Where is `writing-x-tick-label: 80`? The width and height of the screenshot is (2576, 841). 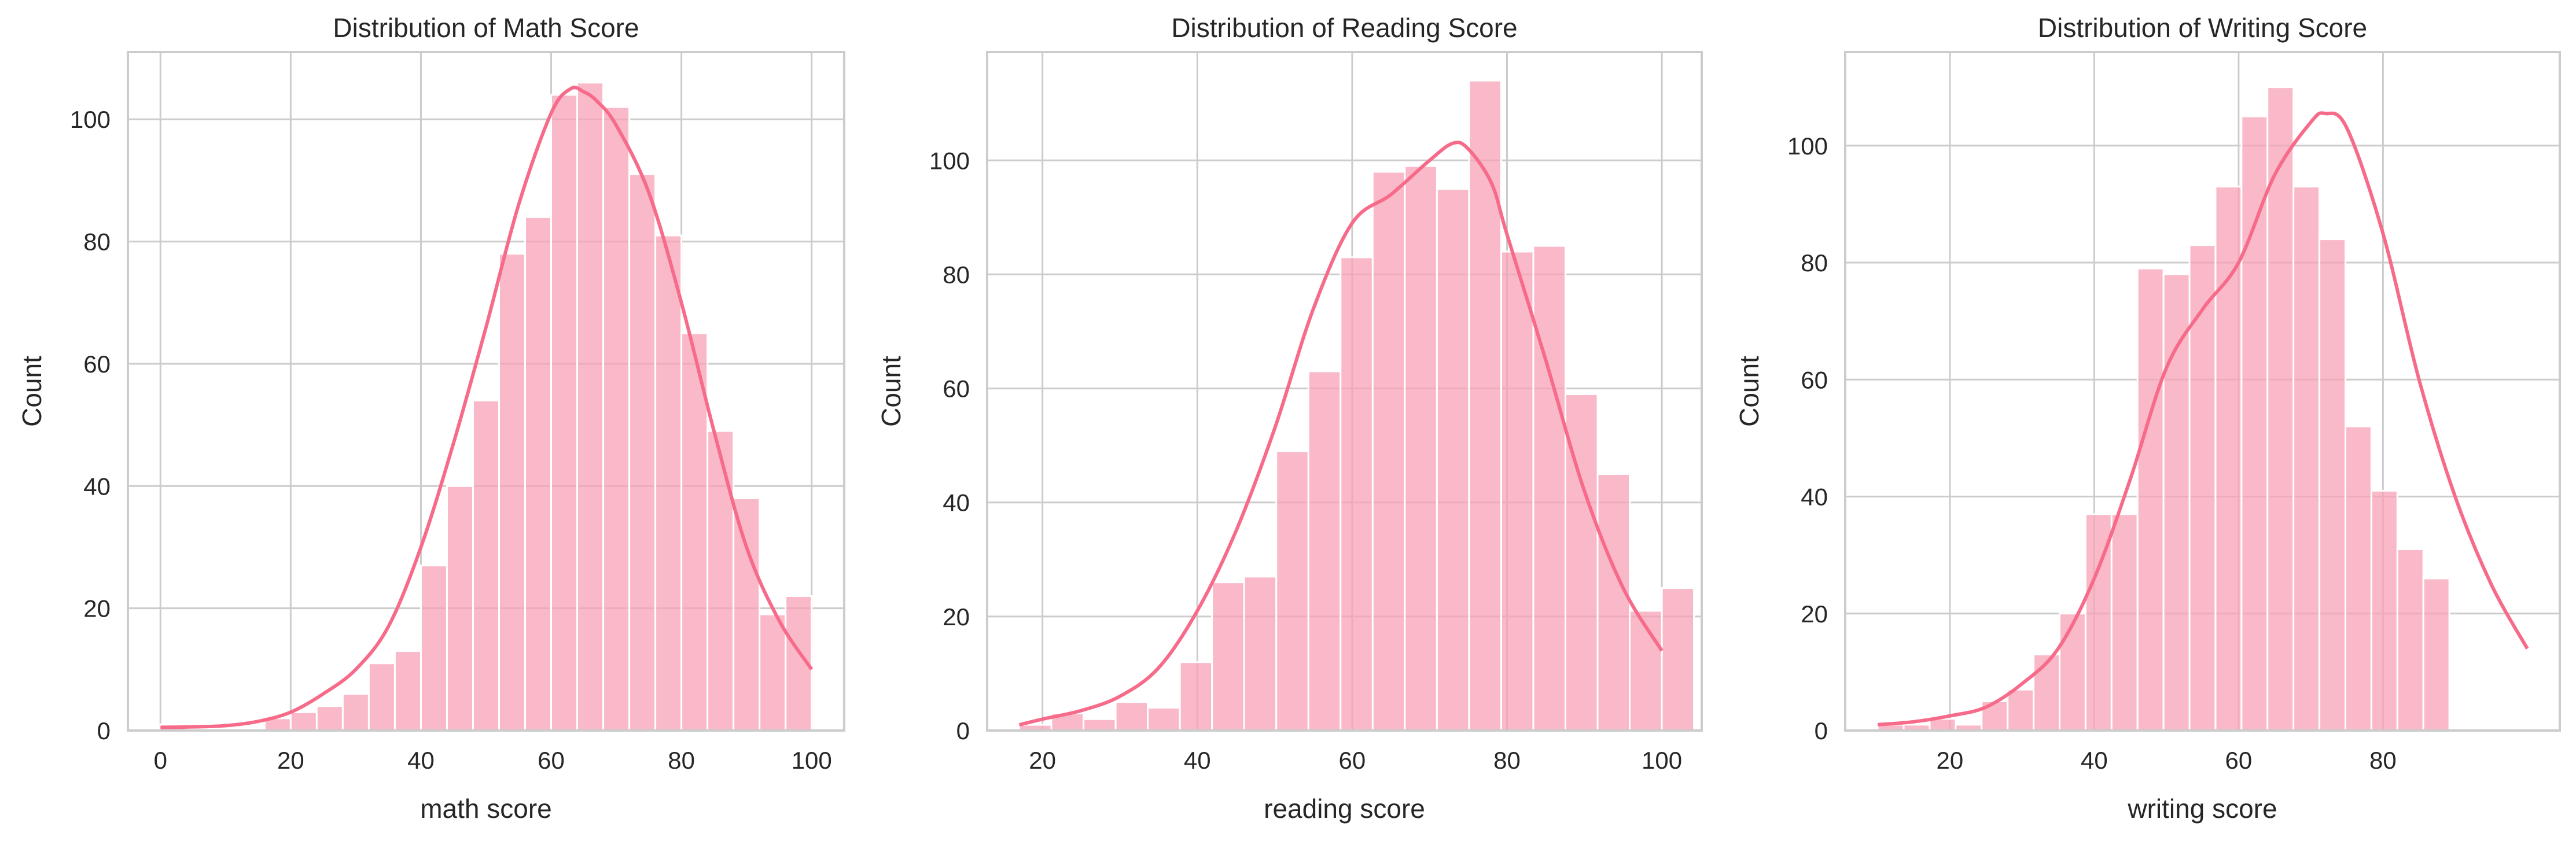 writing-x-tick-label: 80 is located at coordinates (2383, 761).